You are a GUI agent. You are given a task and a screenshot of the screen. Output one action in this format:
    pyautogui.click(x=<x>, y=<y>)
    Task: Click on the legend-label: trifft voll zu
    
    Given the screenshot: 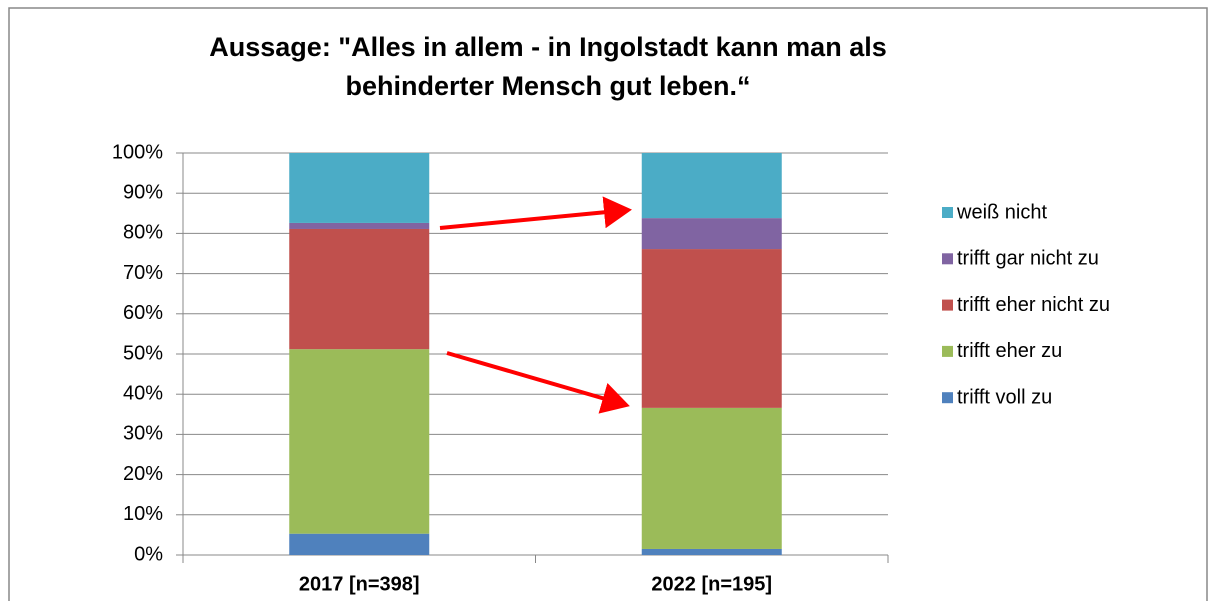 What is the action you would take?
    pyautogui.click(x=1004, y=397)
    